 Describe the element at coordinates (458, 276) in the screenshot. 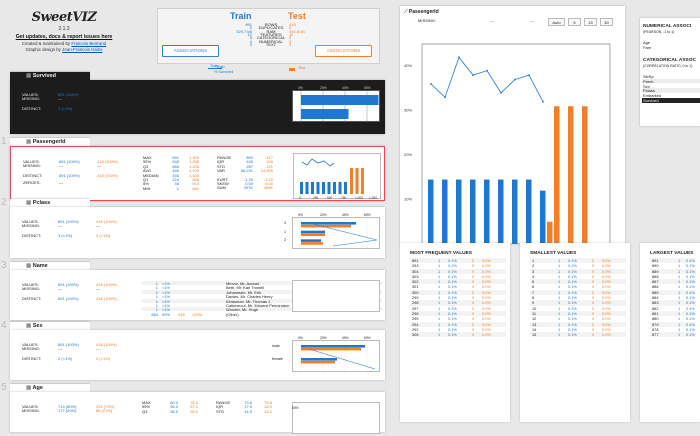

I see `table-row: 303 1 0.1% 0 0.0%` at that location.